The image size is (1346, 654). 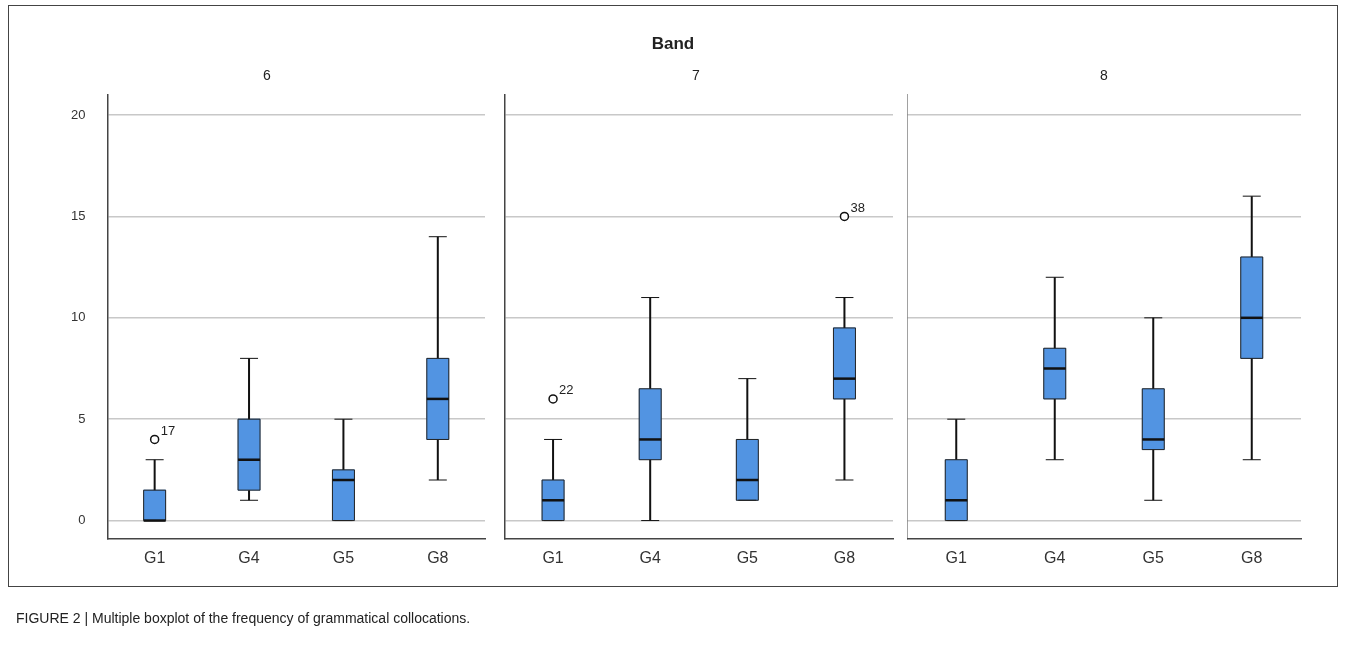 What do you see at coordinates (566, 389) in the screenshot?
I see `annotation: 22` at bounding box center [566, 389].